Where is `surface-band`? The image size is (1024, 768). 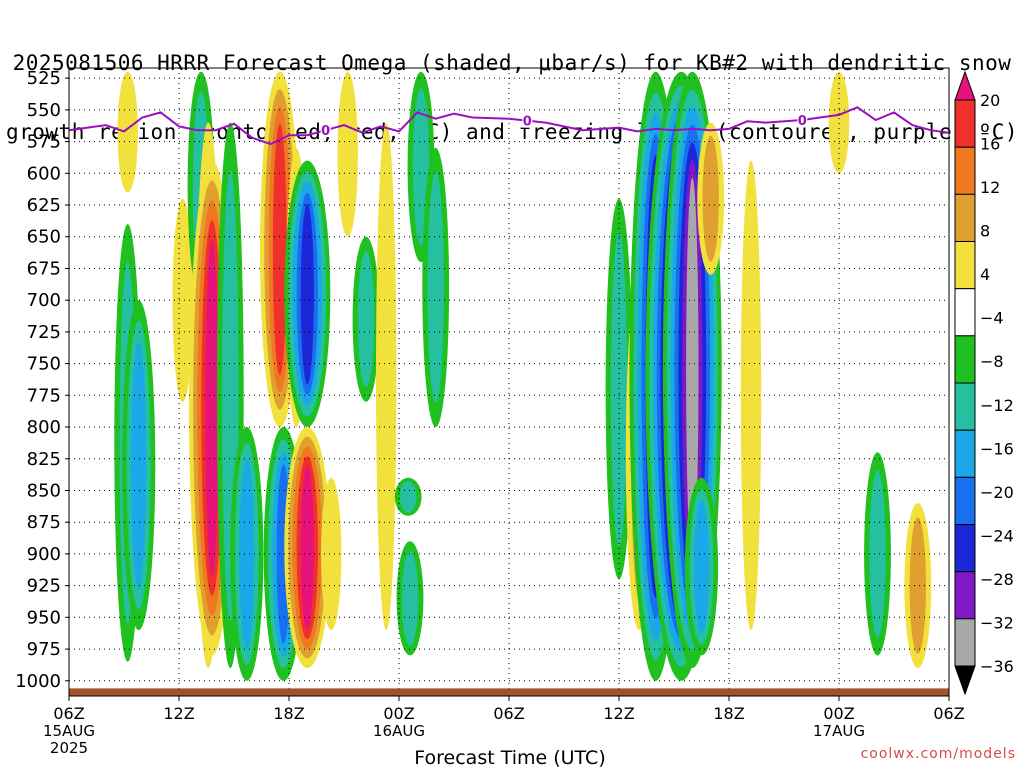 surface-band is located at coordinates (509, 692).